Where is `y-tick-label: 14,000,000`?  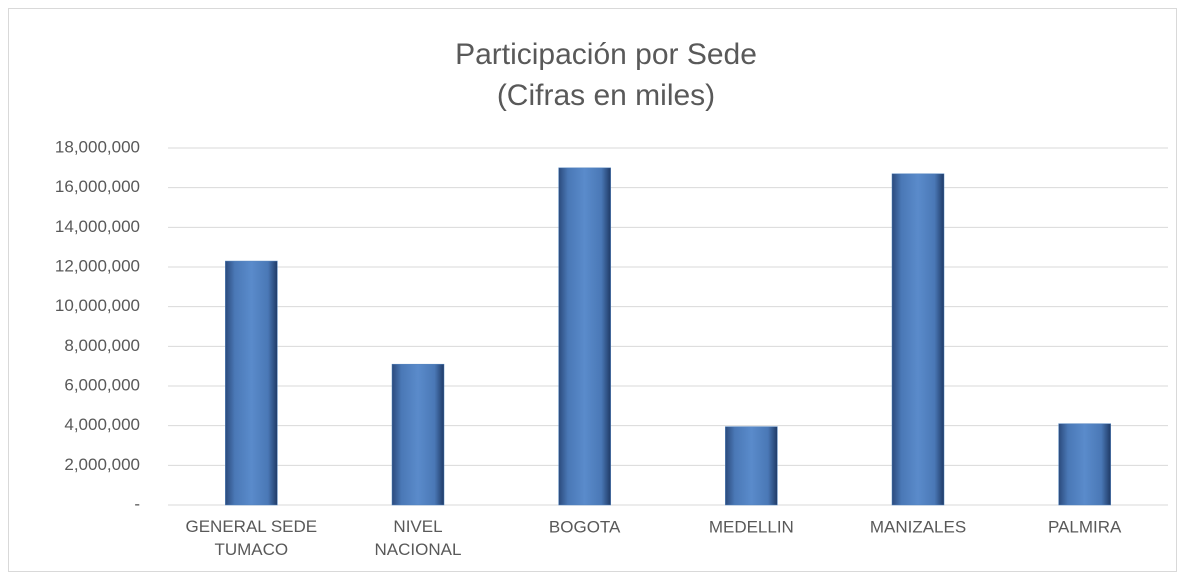
y-tick-label: 14,000,000 is located at coordinates (97, 226).